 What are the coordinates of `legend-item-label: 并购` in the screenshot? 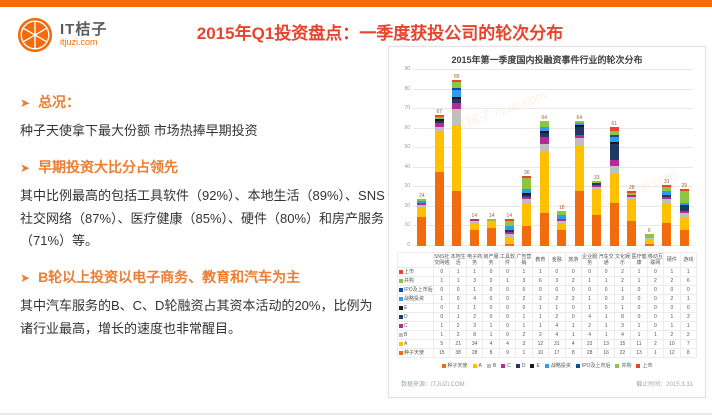 It's located at (626, 366).